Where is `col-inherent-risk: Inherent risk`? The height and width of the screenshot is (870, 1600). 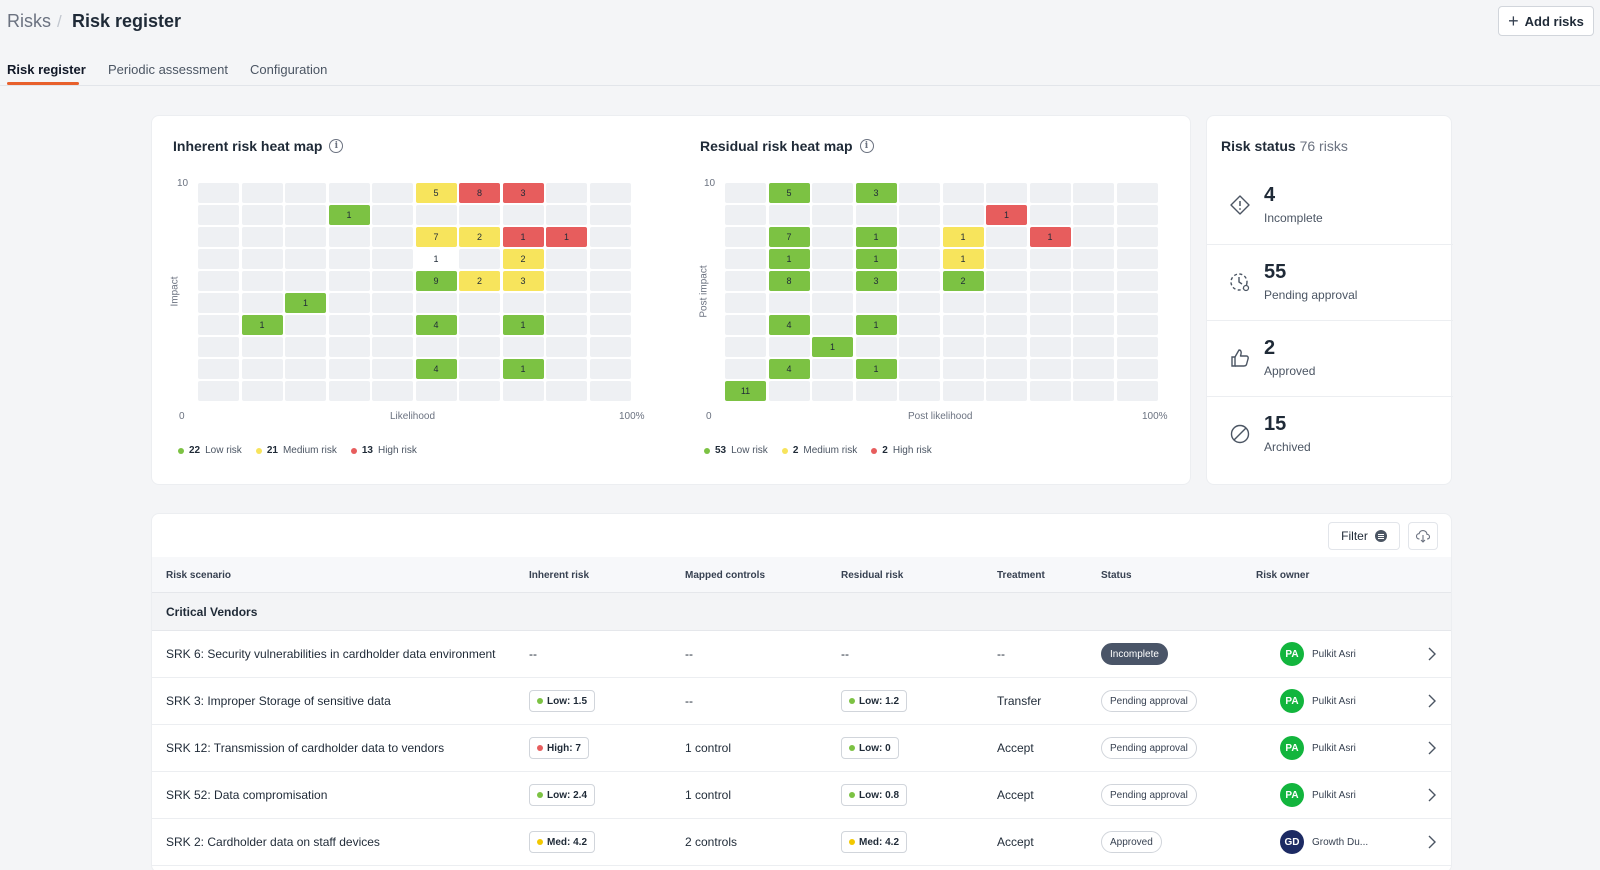 col-inherent-risk: Inherent risk is located at coordinates (559, 575).